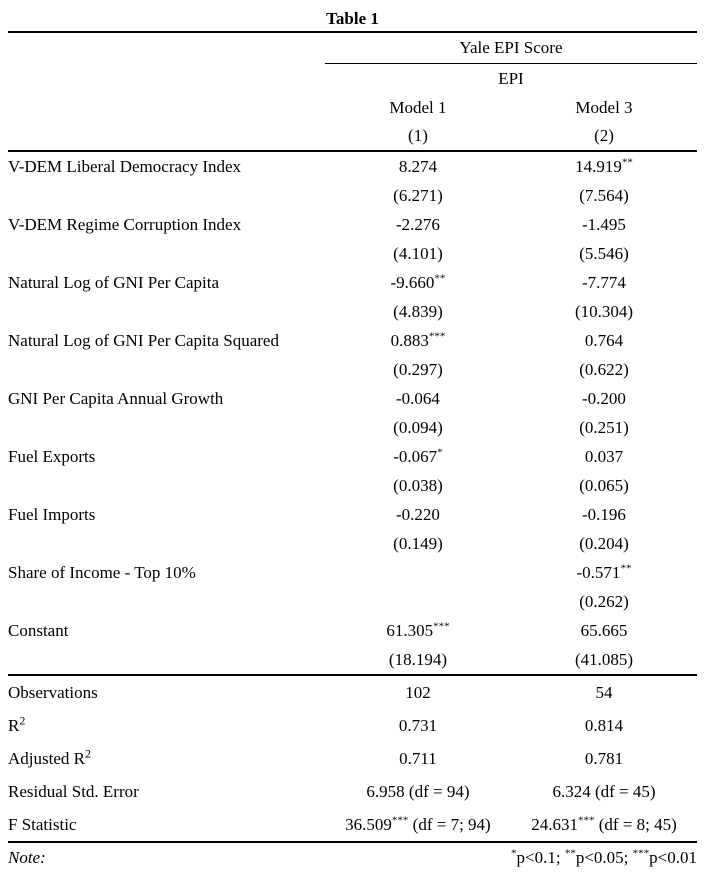 The image size is (706, 872). Describe the element at coordinates (352, 107) in the screenshot. I see `model-name-row: Model 1 Model 3` at that location.